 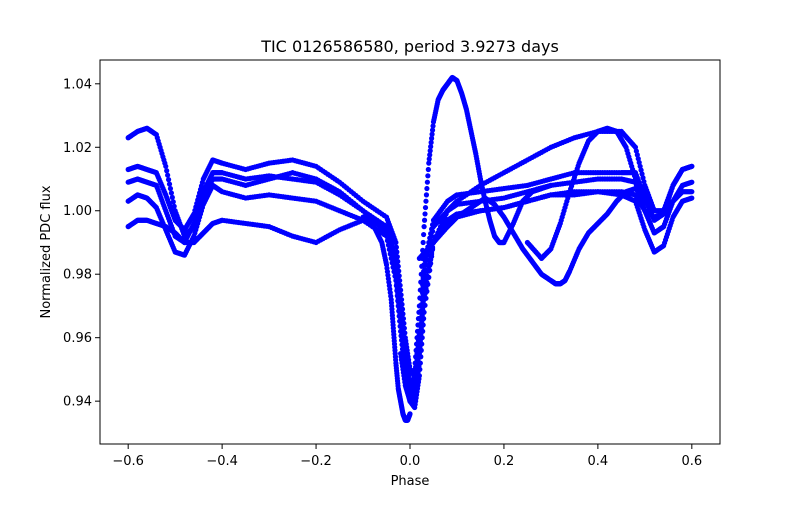 What do you see at coordinates (46, 251) in the screenshot?
I see `y-axis-title: Normalized PDC flux` at bounding box center [46, 251].